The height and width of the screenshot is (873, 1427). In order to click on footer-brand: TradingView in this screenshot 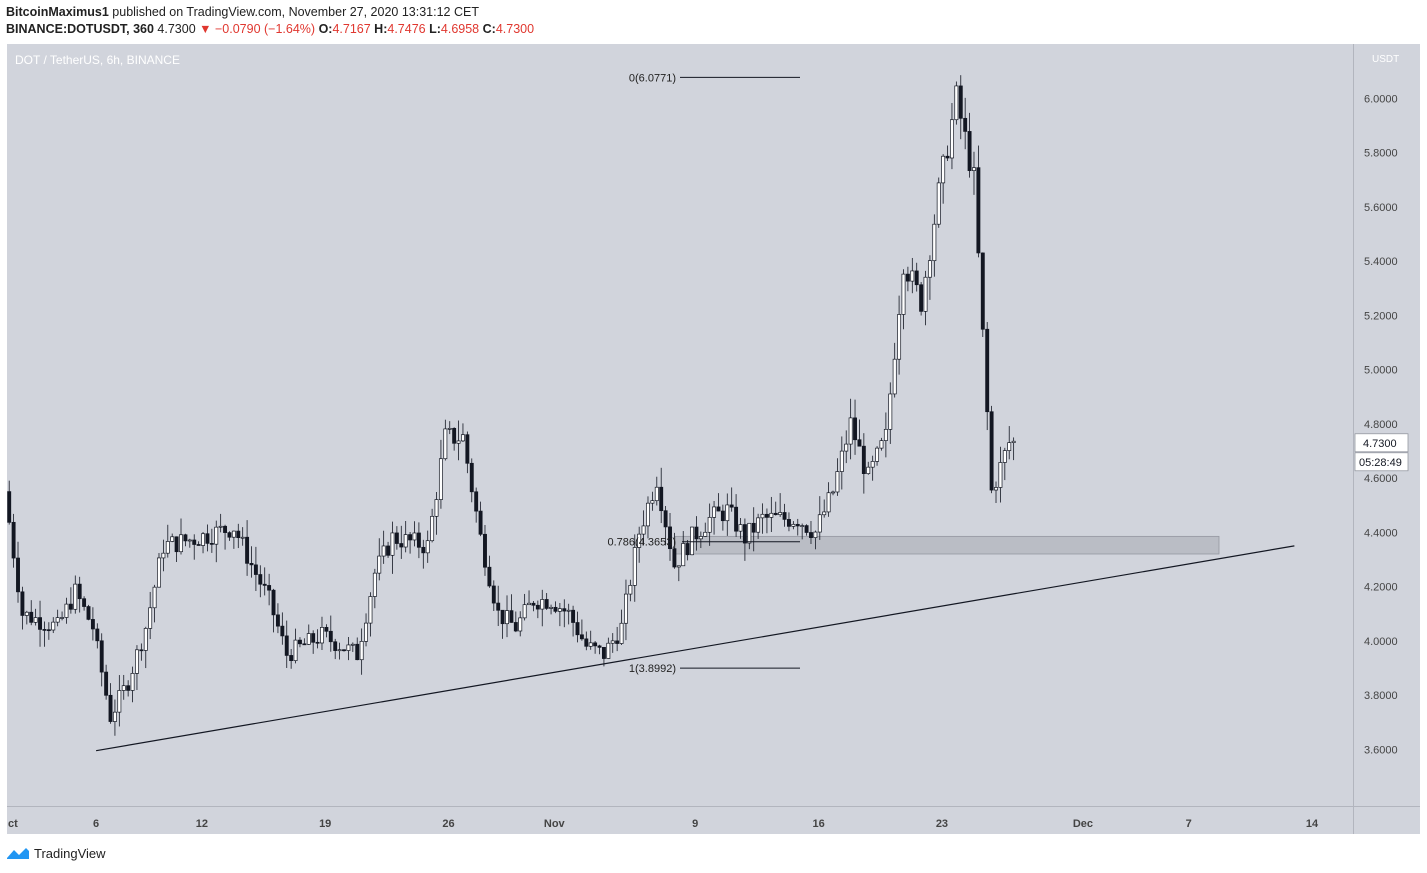, I will do `click(70, 853)`.